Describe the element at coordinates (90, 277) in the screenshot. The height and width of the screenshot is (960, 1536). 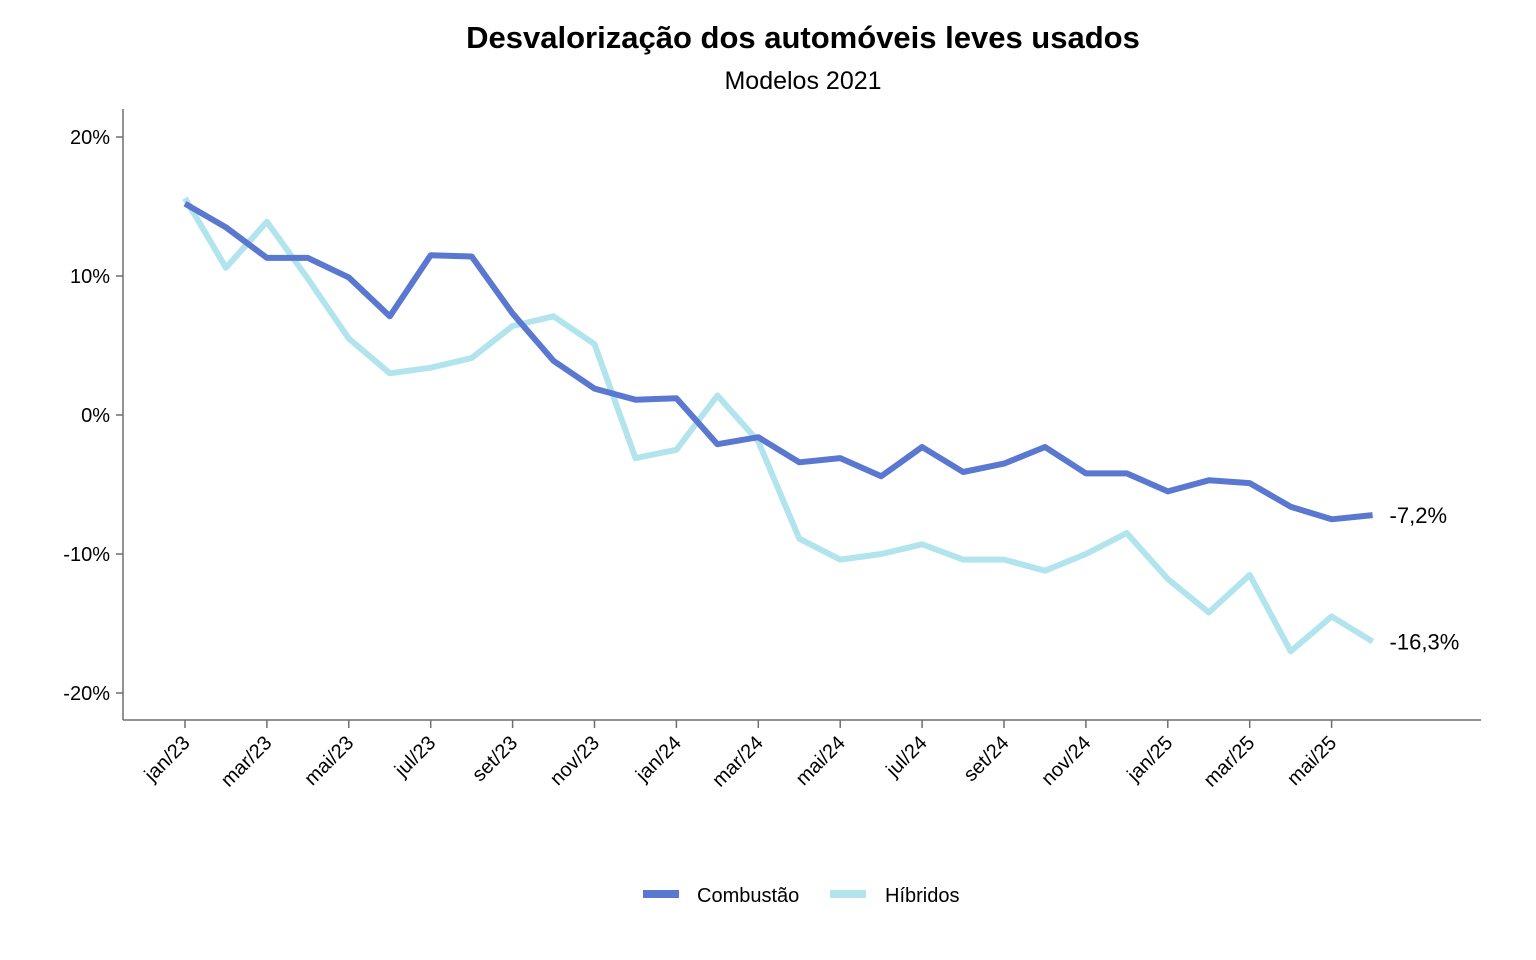
I see `y-tick-label: 10%` at that location.